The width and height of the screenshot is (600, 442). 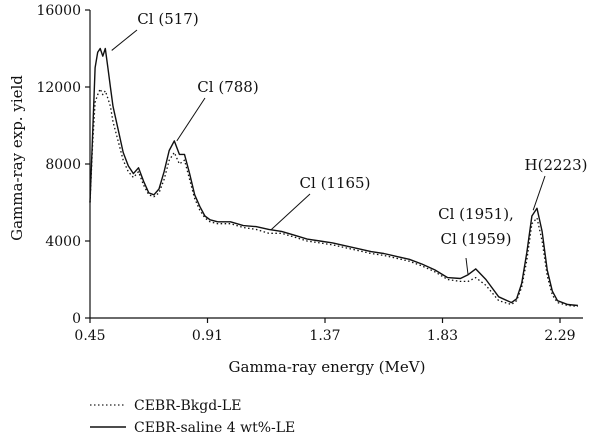 What do you see at coordinates (214, 428) in the screenshot?
I see `legend-label-saline: CEBR-saline 4 wt%-LE` at bounding box center [214, 428].